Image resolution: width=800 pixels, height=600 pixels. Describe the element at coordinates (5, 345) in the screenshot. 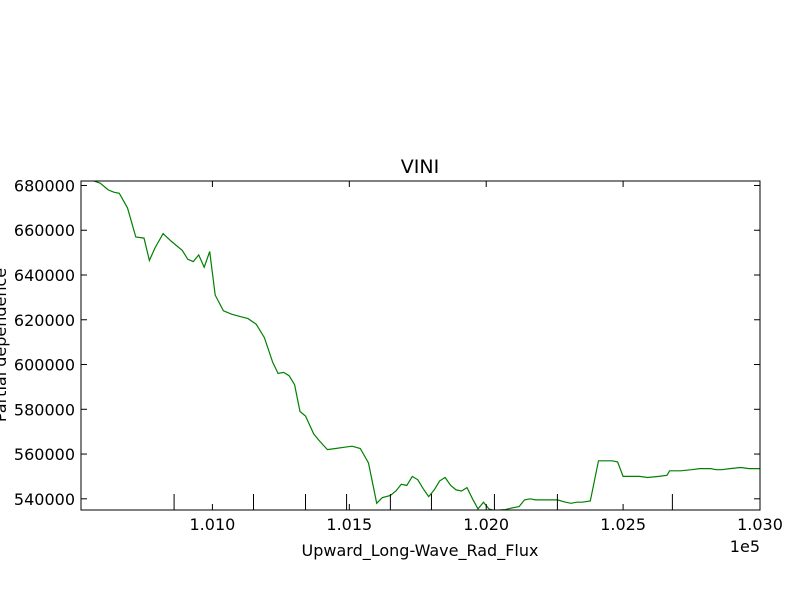

I see `y-axis-label: Partial dependence` at that location.